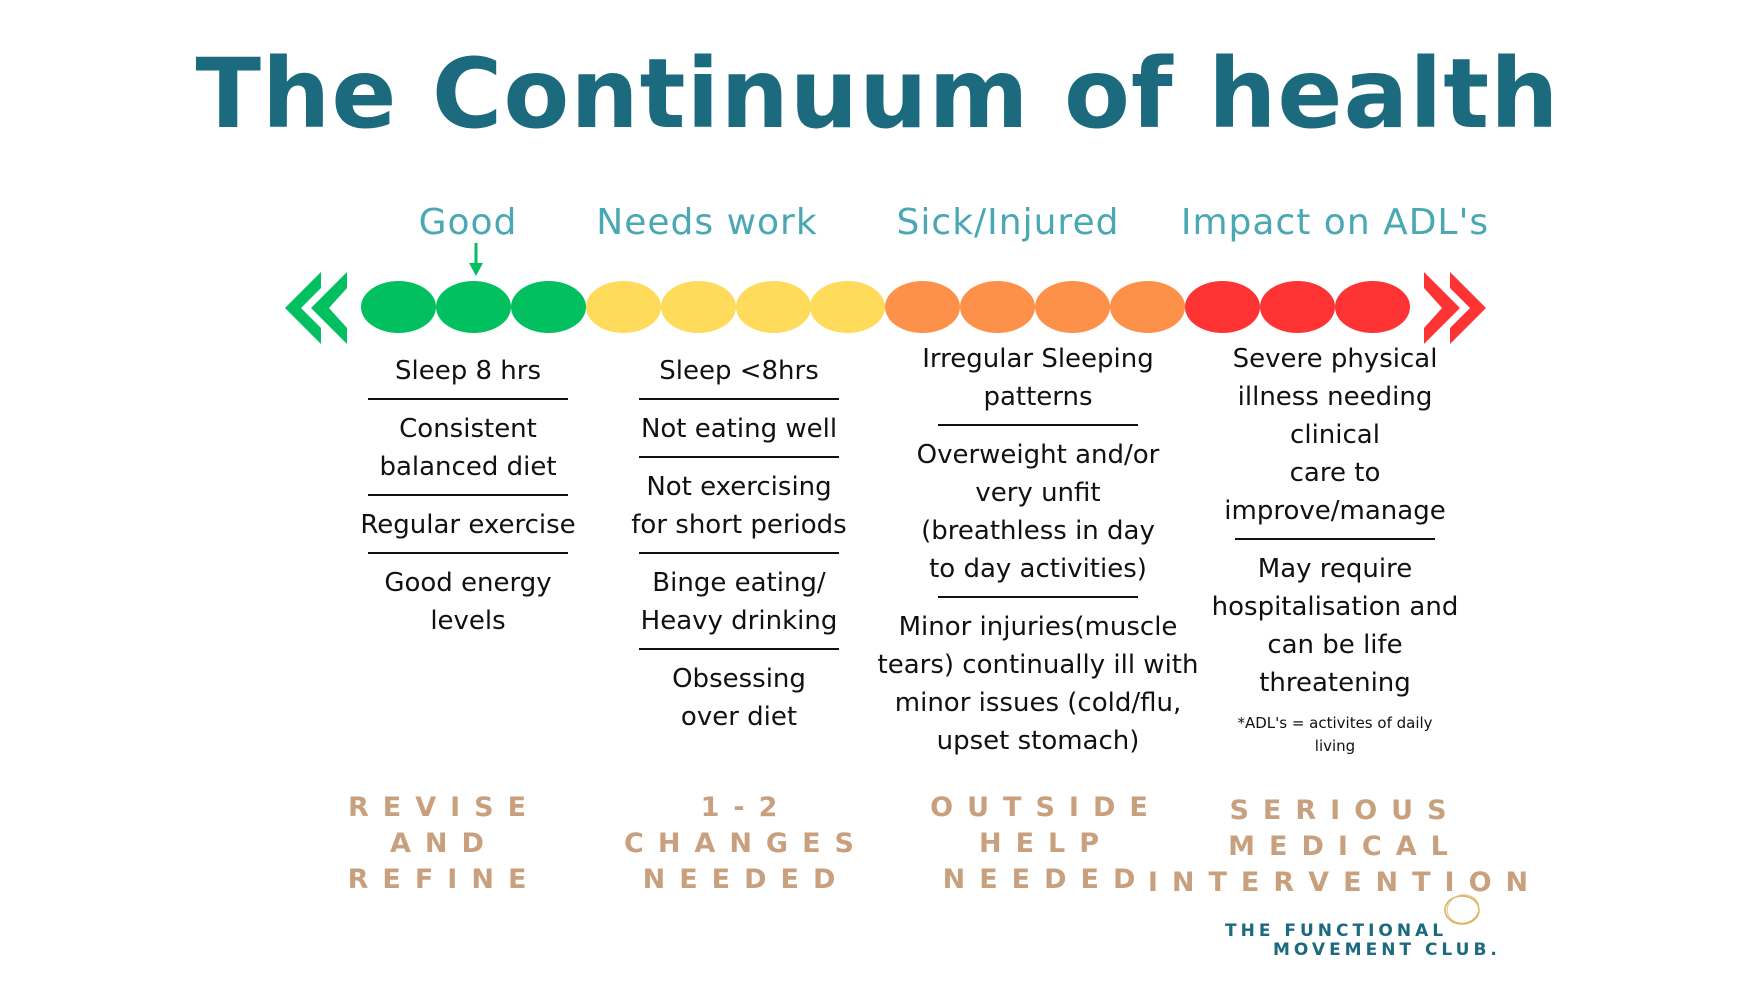 The image size is (1750, 1000). I want to click on outcome-revise-refine: REVISE AND REFINE, so click(444, 843).